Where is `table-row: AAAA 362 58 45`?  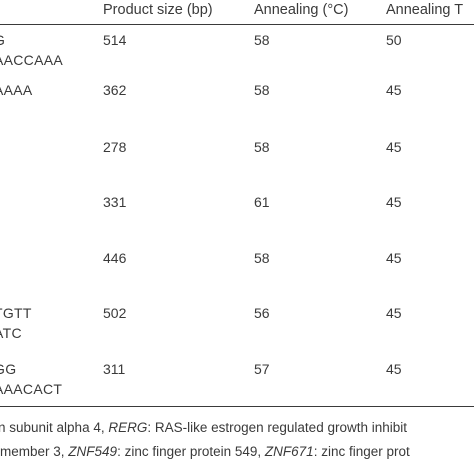
table-row: AAAA 362 58 45 is located at coordinates (237, 105).